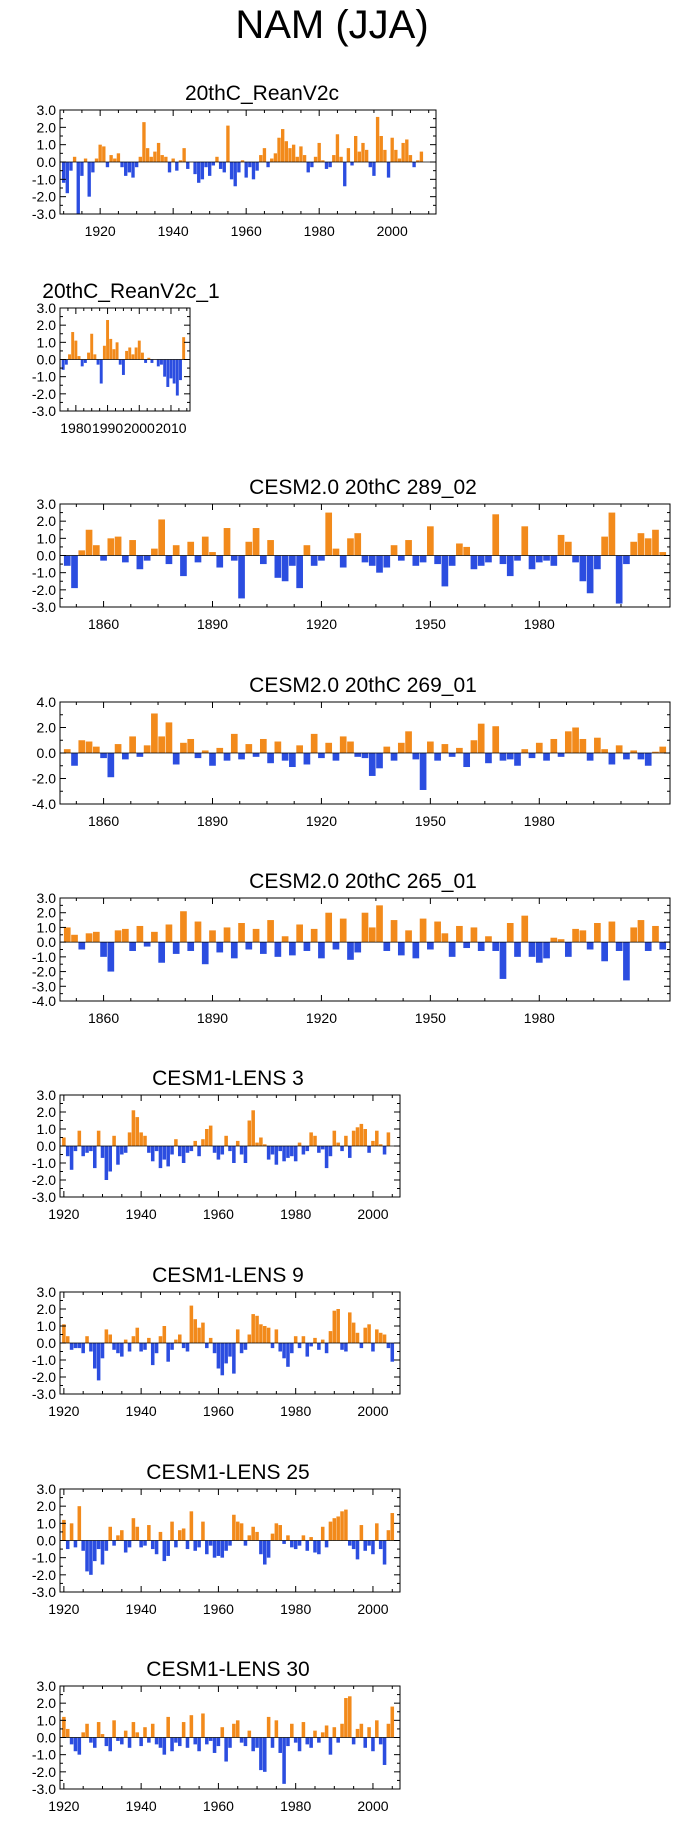  What do you see at coordinates (44, 1772) in the screenshot?
I see `y-tick-label: -2.0` at bounding box center [44, 1772].